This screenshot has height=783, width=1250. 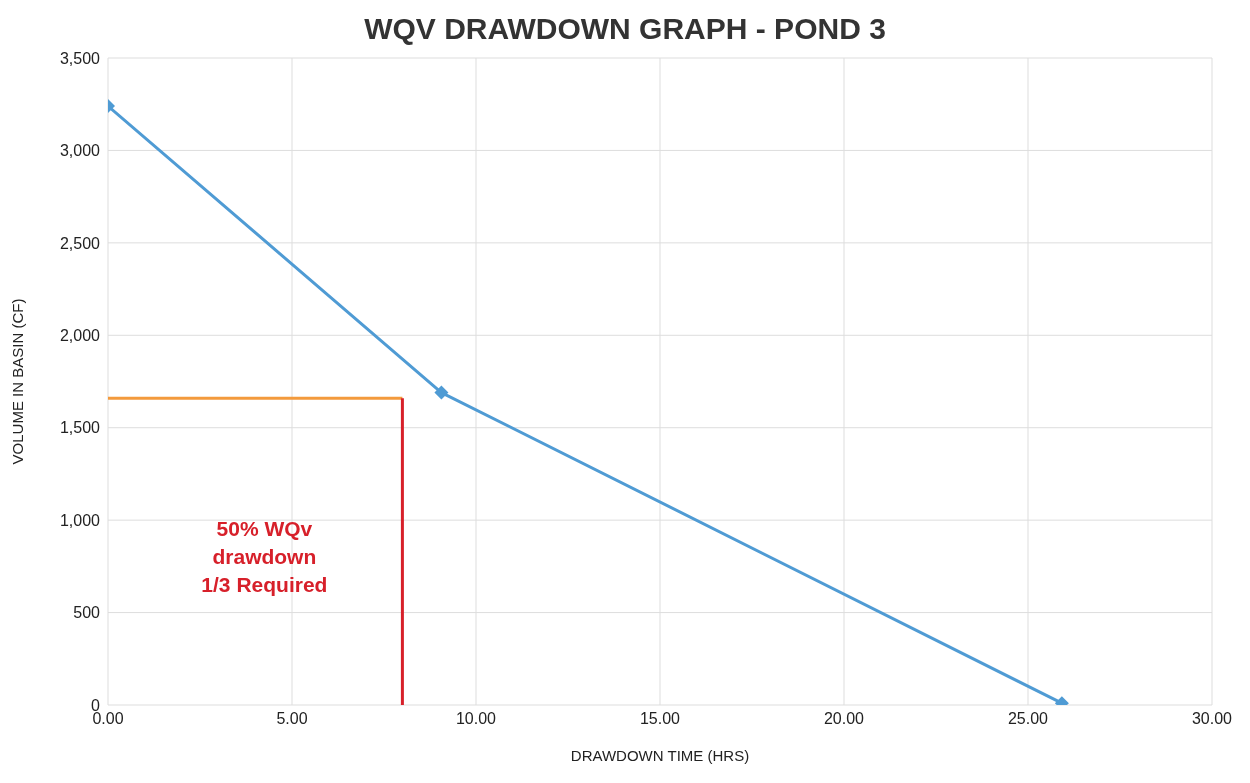 What do you see at coordinates (264, 557) in the screenshot?
I see `annotation: 50% WQv drawdown 1/3 Required` at bounding box center [264, 557].